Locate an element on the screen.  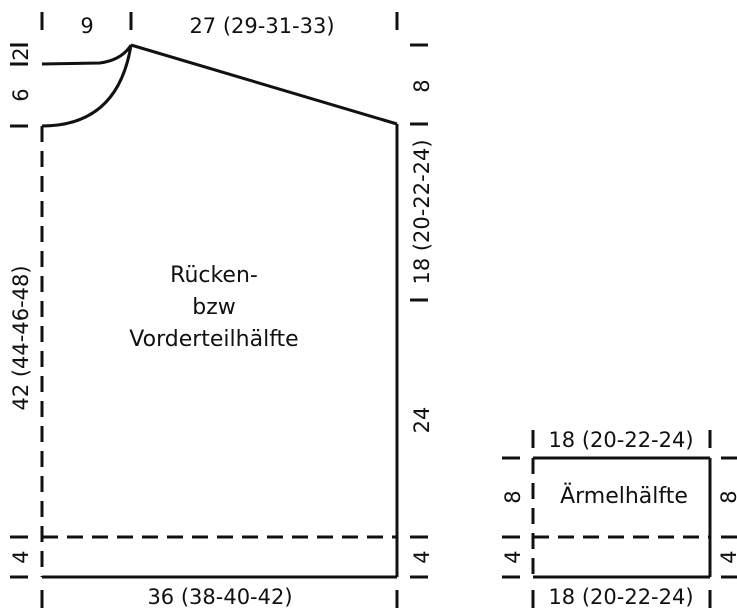
body-neck-curve is located at coordinates (87, 86).